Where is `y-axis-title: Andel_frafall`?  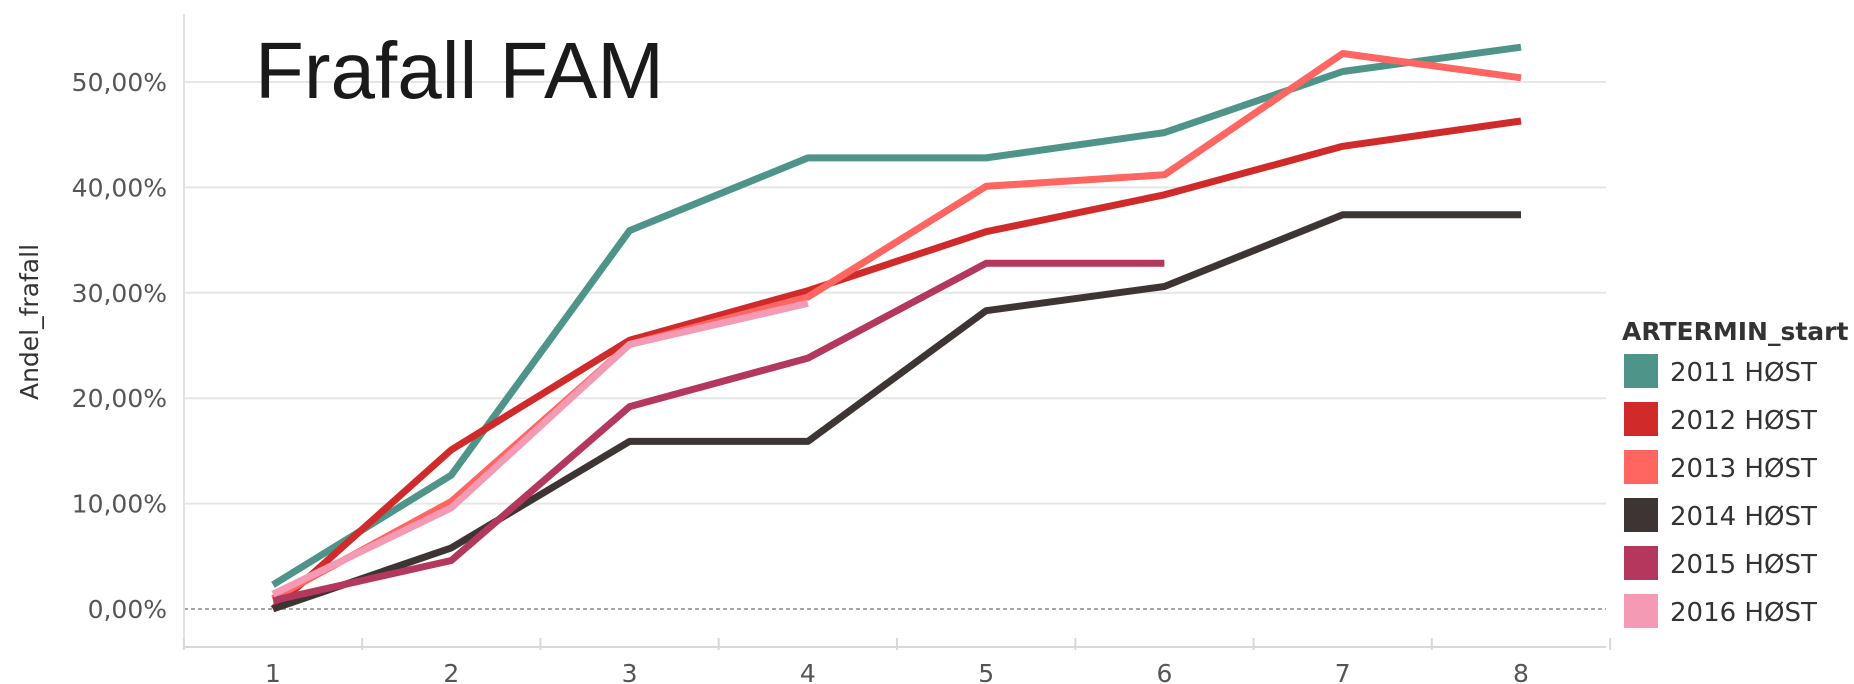
y-axis-title: Andel_frafall is located at coordinates (29, 322).